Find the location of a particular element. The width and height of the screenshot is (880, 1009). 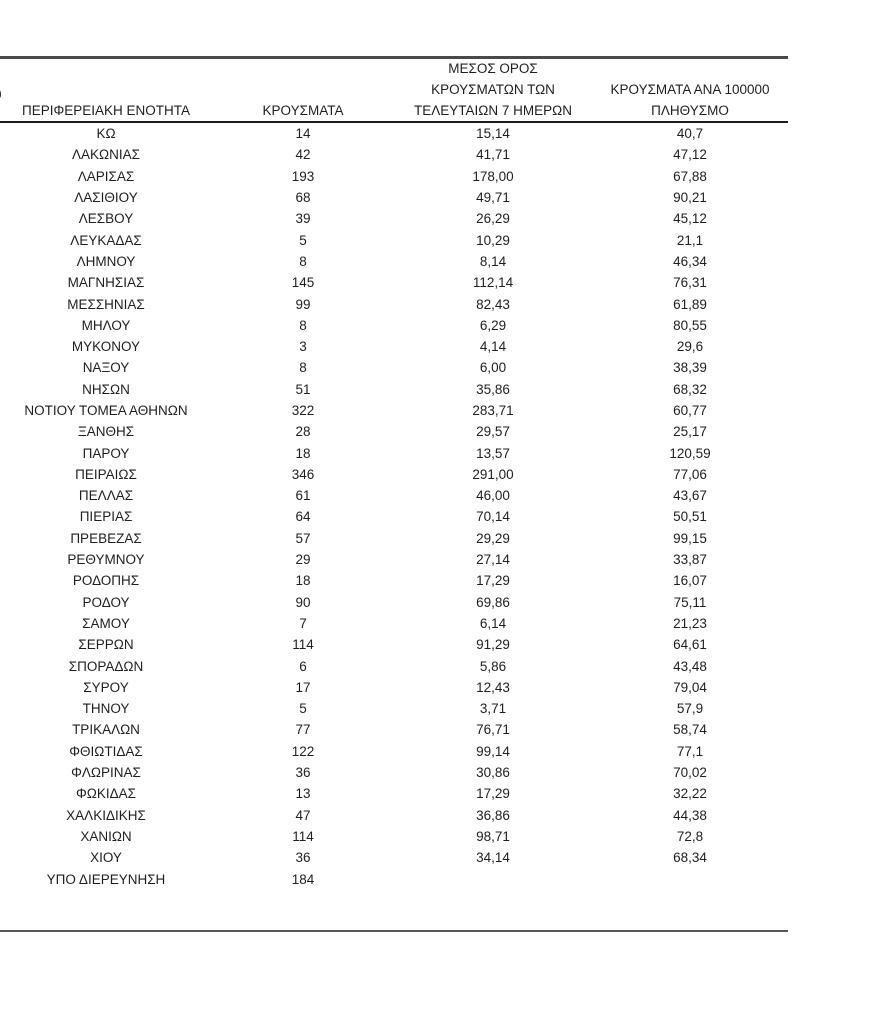

avg7-cell: 76,71 is located at coordinates (493, 730).